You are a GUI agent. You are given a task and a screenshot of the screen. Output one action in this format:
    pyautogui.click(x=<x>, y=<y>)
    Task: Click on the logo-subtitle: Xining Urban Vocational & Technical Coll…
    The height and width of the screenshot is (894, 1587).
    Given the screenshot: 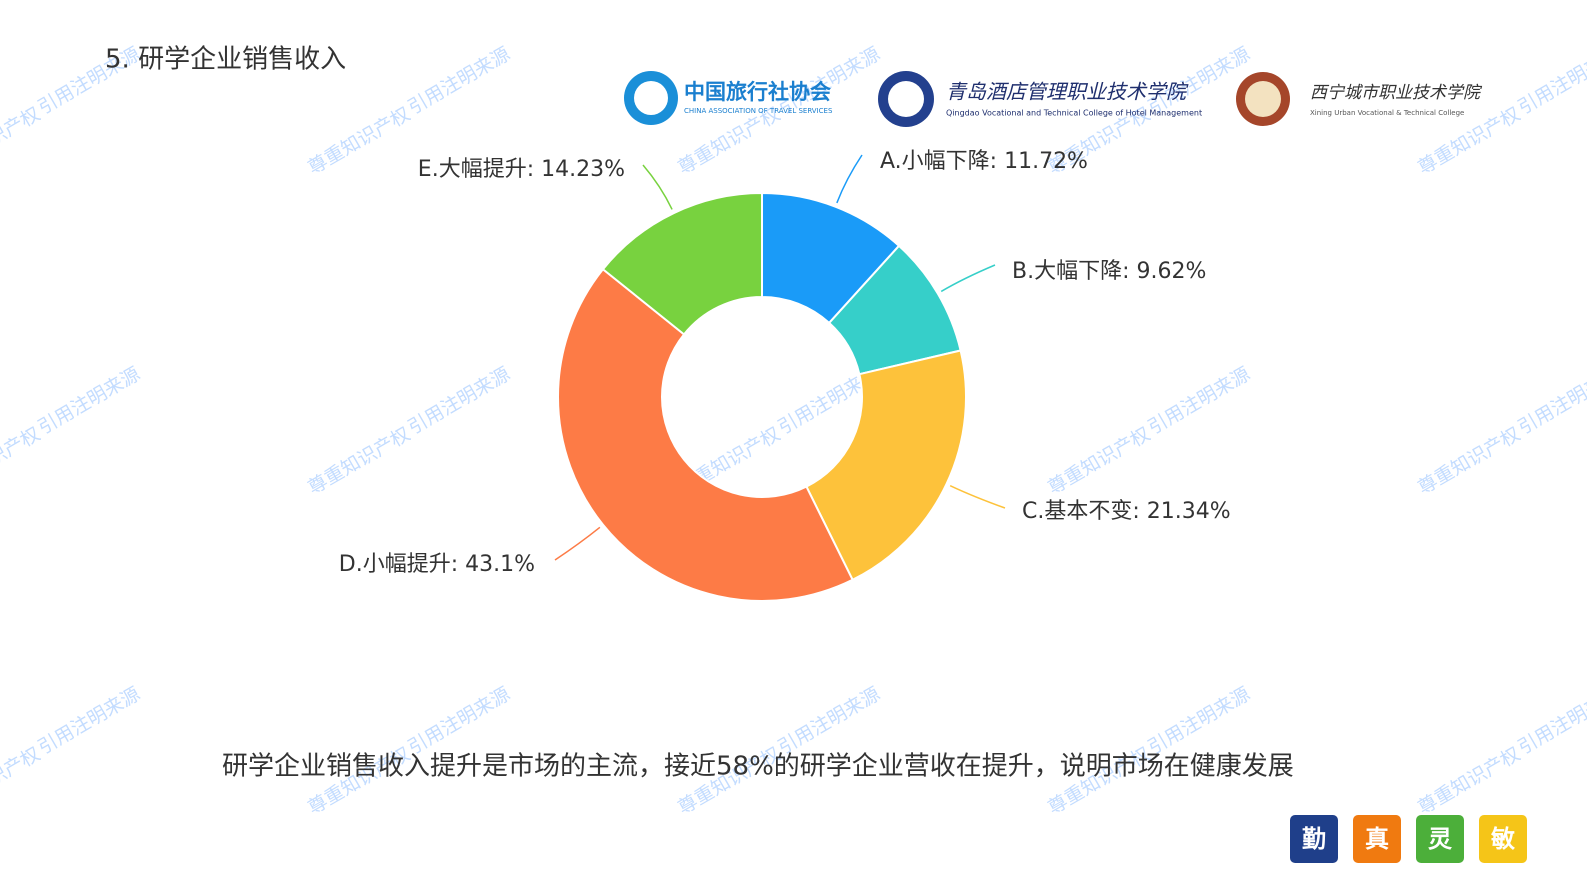 What is the action you would take?
    pyautogui.click(x=1387, y=113)
    